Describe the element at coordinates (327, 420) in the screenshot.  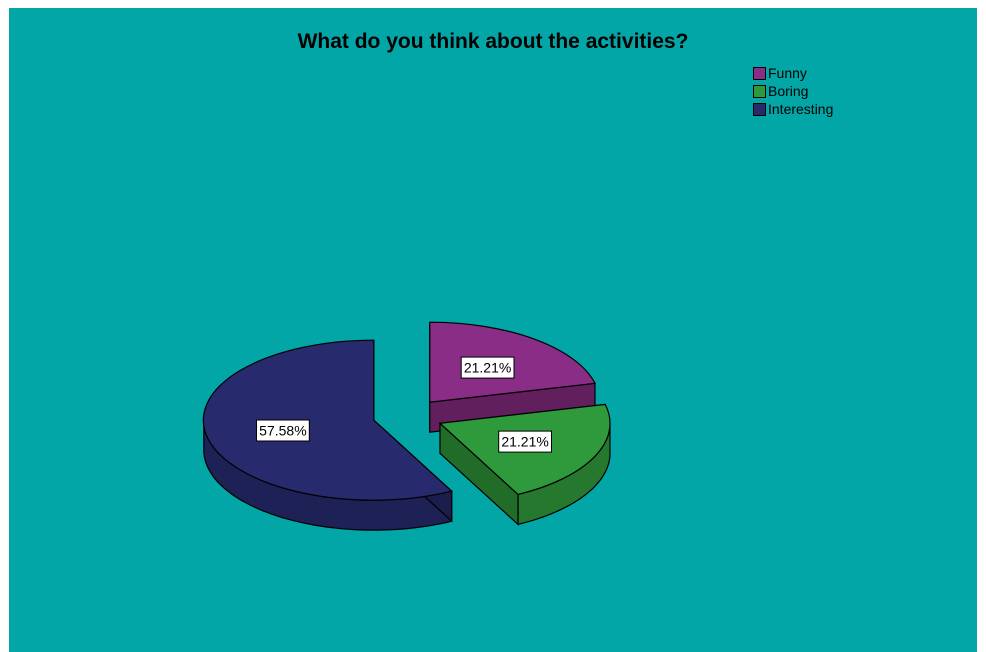
I see `pie-slice-top-interesting` at that location.